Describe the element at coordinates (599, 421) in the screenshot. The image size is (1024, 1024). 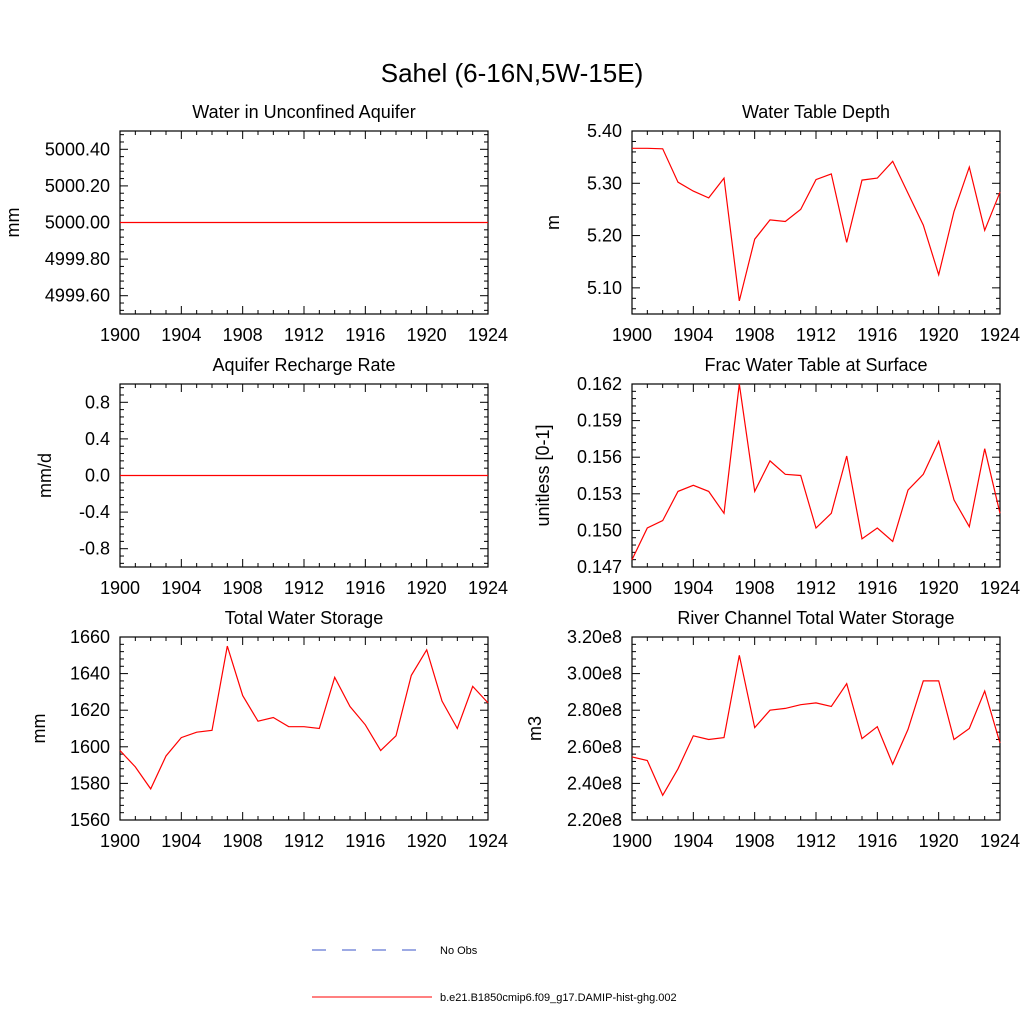
I see `y-tick-label: 0.159` at that location.